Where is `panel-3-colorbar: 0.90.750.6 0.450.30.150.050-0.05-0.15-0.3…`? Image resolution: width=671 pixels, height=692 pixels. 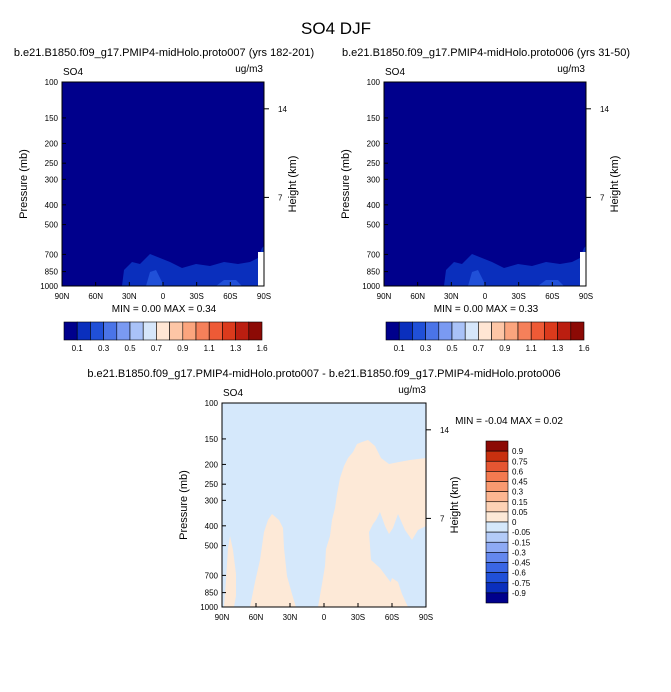 panel-3-colorbar: 0.90.750.6 0.450.30.150.050-0.05-0.15-0.3… is located at coordinates (508, 522).